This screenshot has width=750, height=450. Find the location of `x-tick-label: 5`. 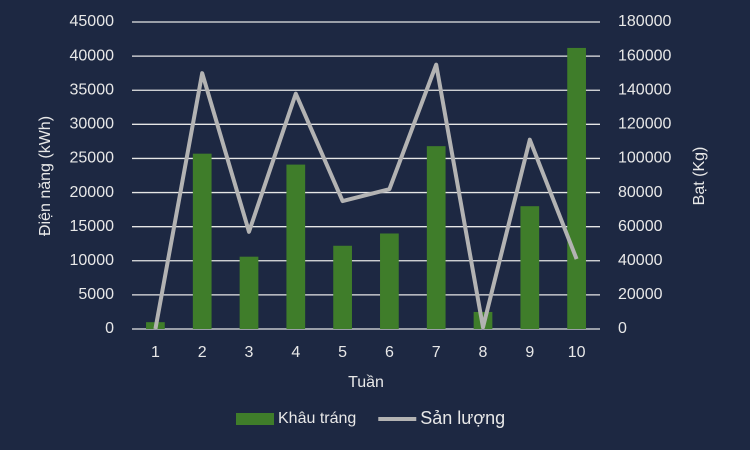

x-tick-label: 5 is located at coordinates (342, 352).